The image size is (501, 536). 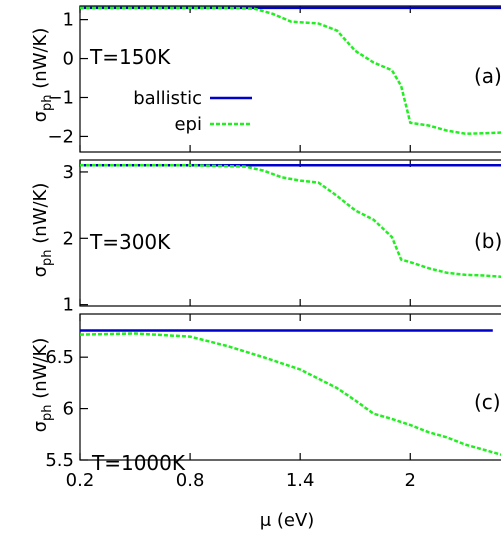 I want to click on x-tick-label-0: 0.2, so click(x=80, y=480).